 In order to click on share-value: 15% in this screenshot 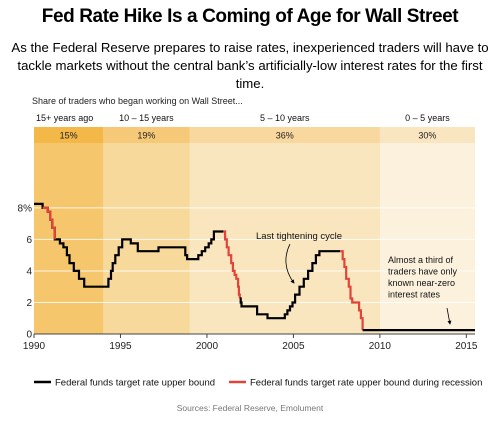, I will do `click(69, 136)`.